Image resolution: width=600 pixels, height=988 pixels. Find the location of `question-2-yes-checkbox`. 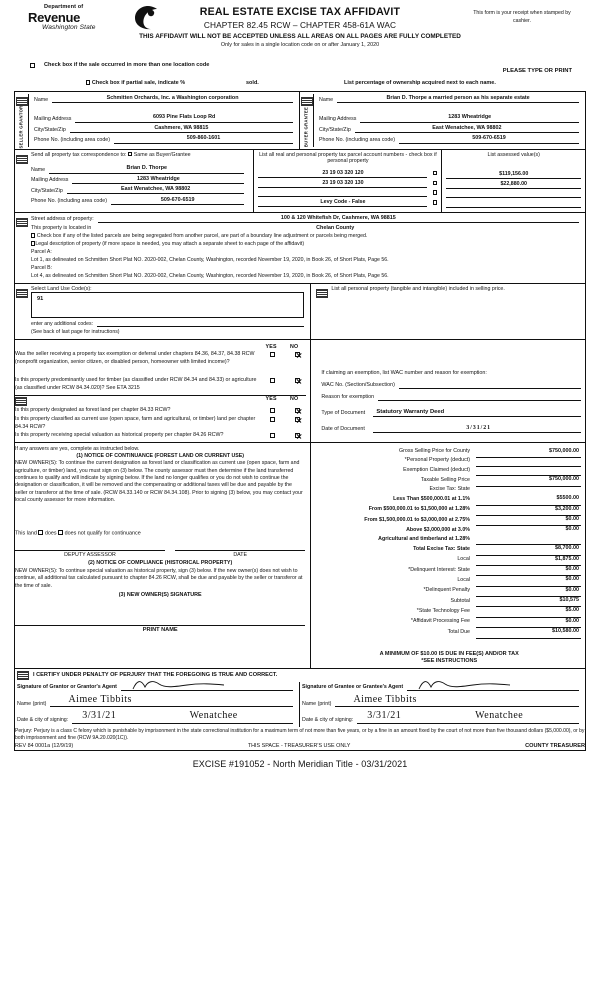

question-2-yes-checkbox is located at coordinates (273, 381).